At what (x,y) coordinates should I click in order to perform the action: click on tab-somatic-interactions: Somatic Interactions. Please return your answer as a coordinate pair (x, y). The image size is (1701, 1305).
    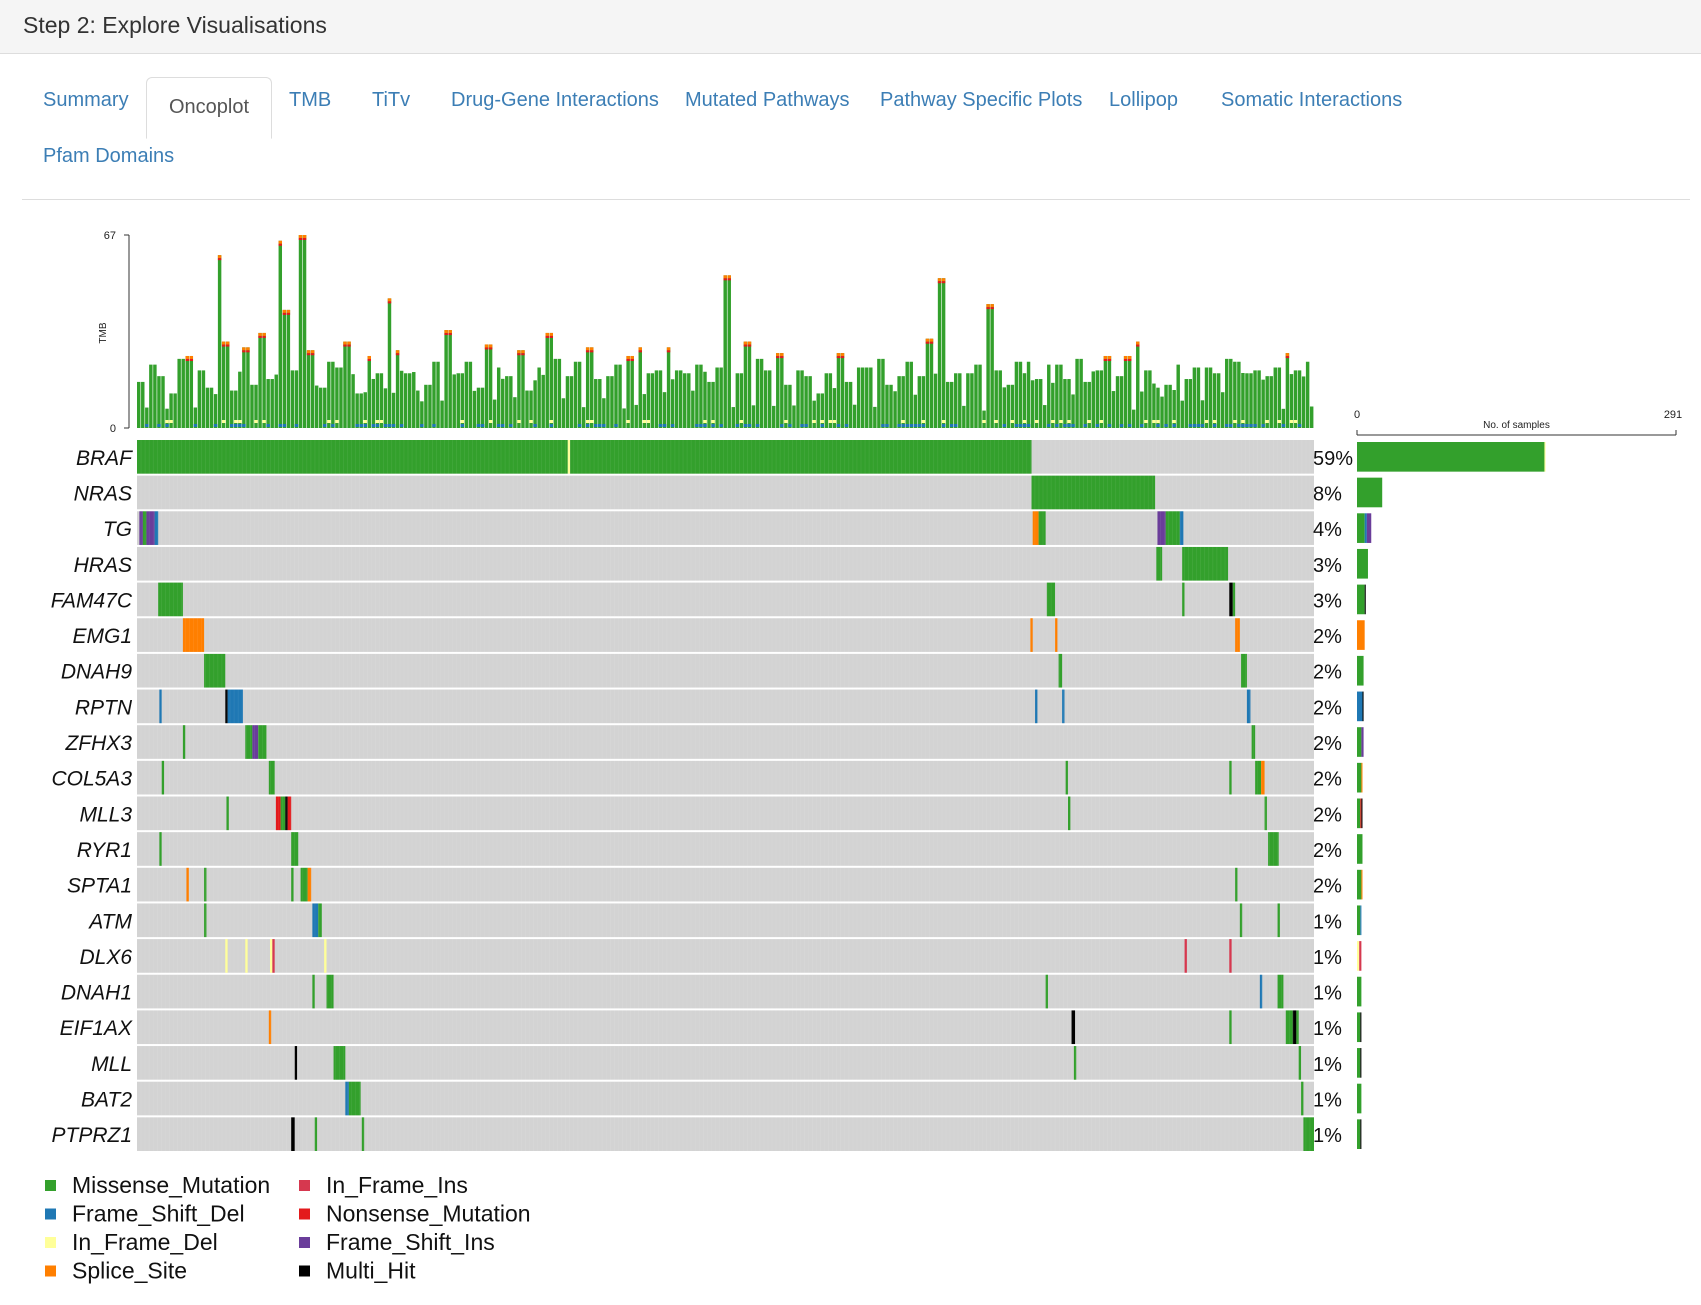
    Looking at the image, I should click on (1312, 100).